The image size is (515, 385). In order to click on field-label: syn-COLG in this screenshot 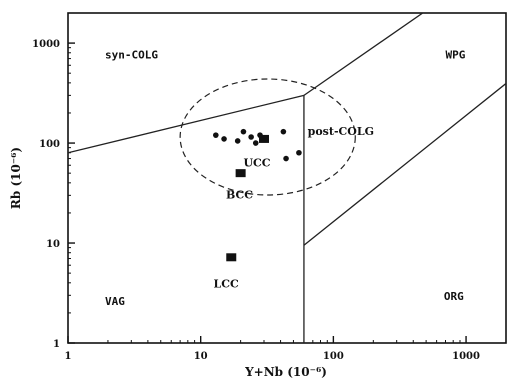, I will do `click(131, 55)`.